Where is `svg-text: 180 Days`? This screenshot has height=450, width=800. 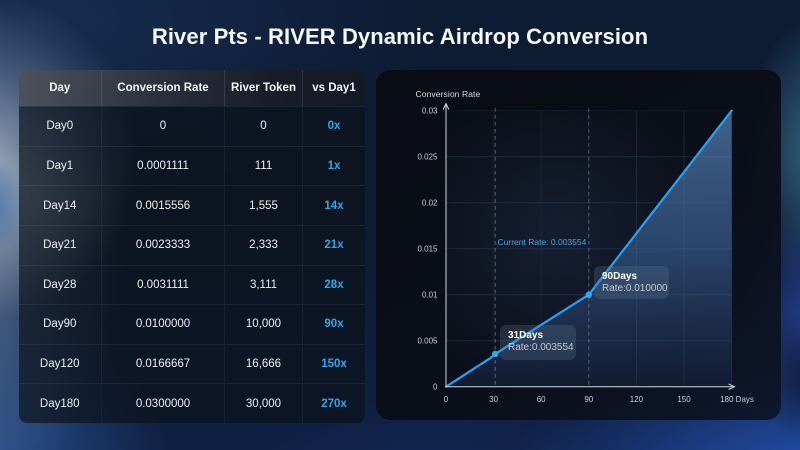
svg-text: 180 Days is located at coordinates (737, 399).